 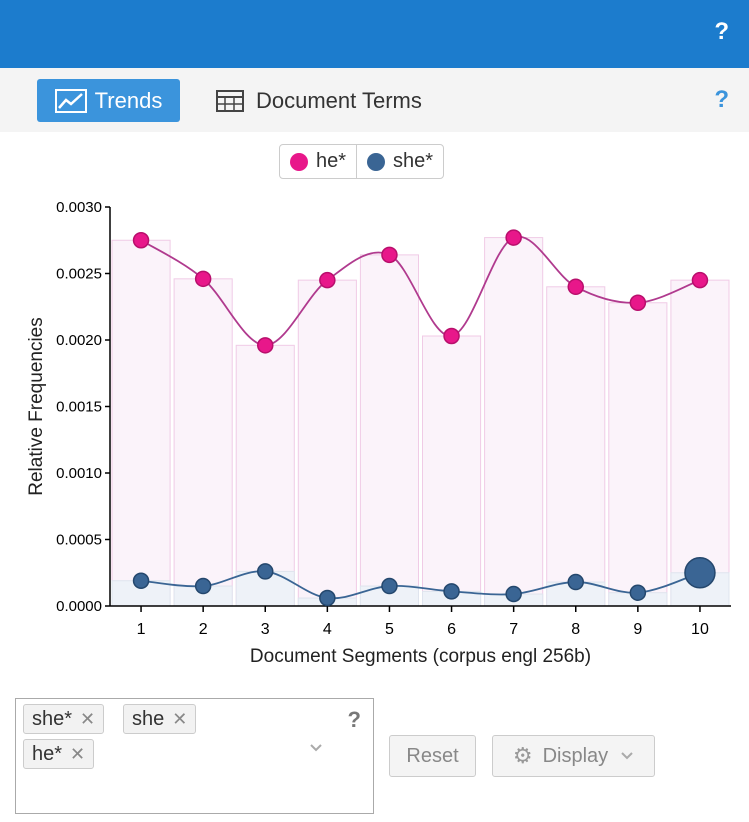 I want to click on y-tick-label: 0.0025, so click(x=79, y=274).